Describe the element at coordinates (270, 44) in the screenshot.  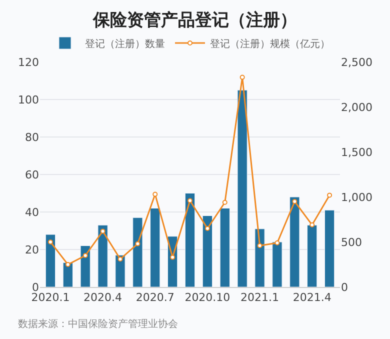
I see `legend-label: 登记（注册）规模（亿元）` at that location.